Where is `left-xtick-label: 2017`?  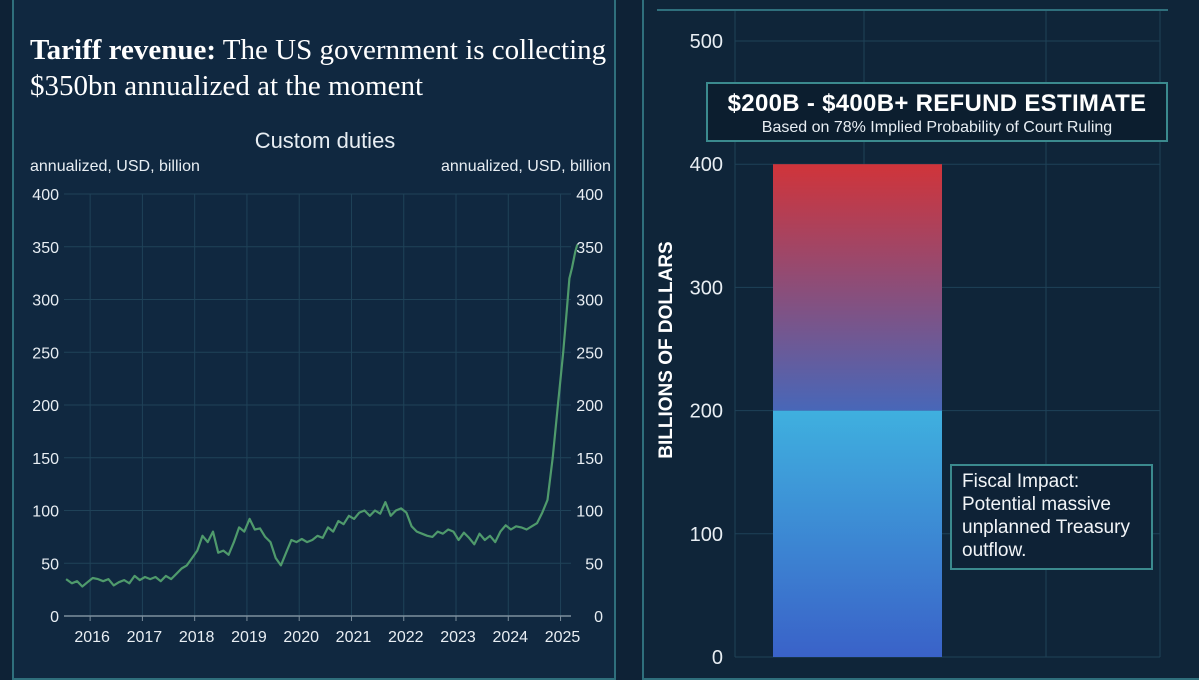
left-xtick-label: 2017 is located at coordinates (145, 637).